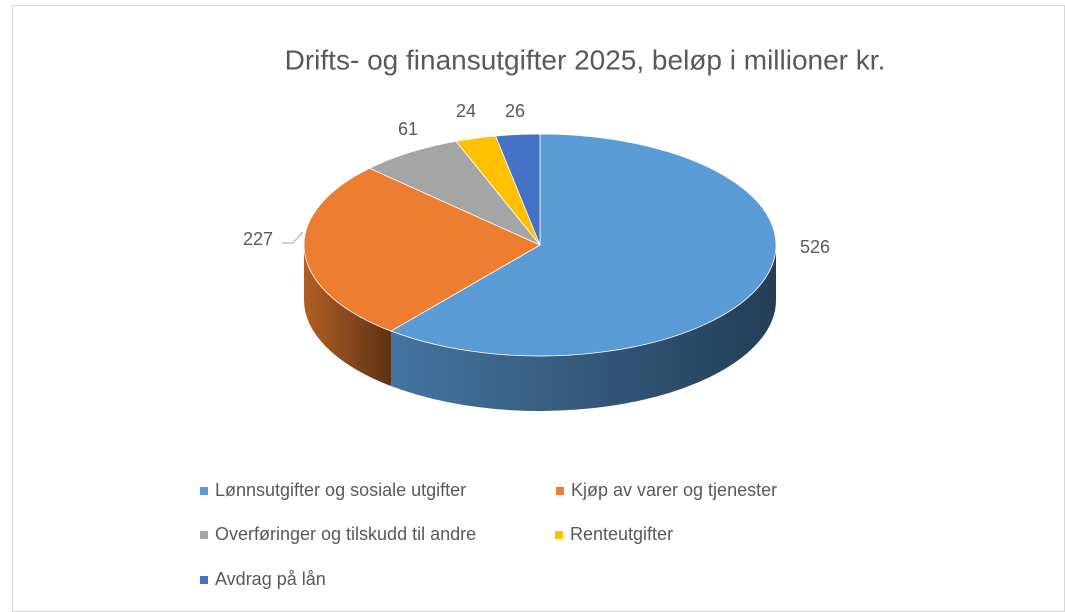  I want to click on legend-label: Overføringer og tilskudd til andre, so click(345, 534).